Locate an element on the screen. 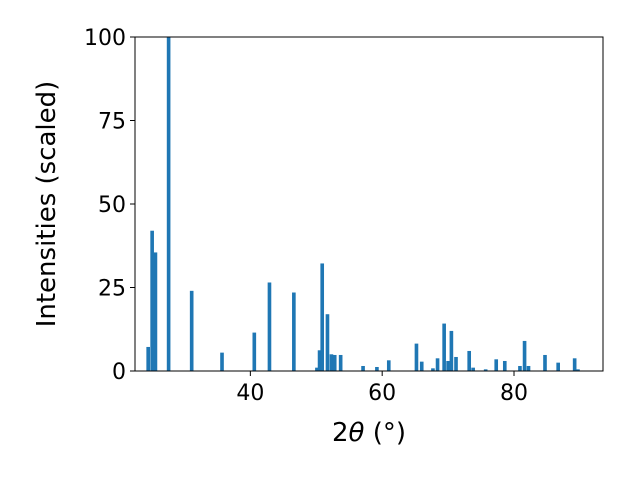 Image resolution: width=640 pixels, height=480 pixels. x-axis-label-symbol: θ is located at coordinates (357, 433).